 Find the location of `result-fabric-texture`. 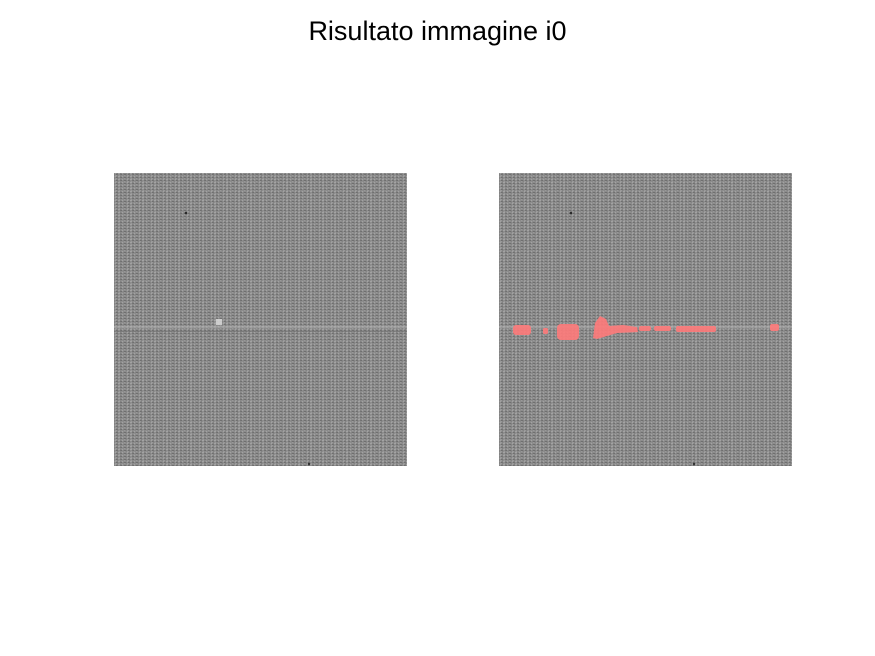

result-fabric-texture is located at coordinates (645, 319).